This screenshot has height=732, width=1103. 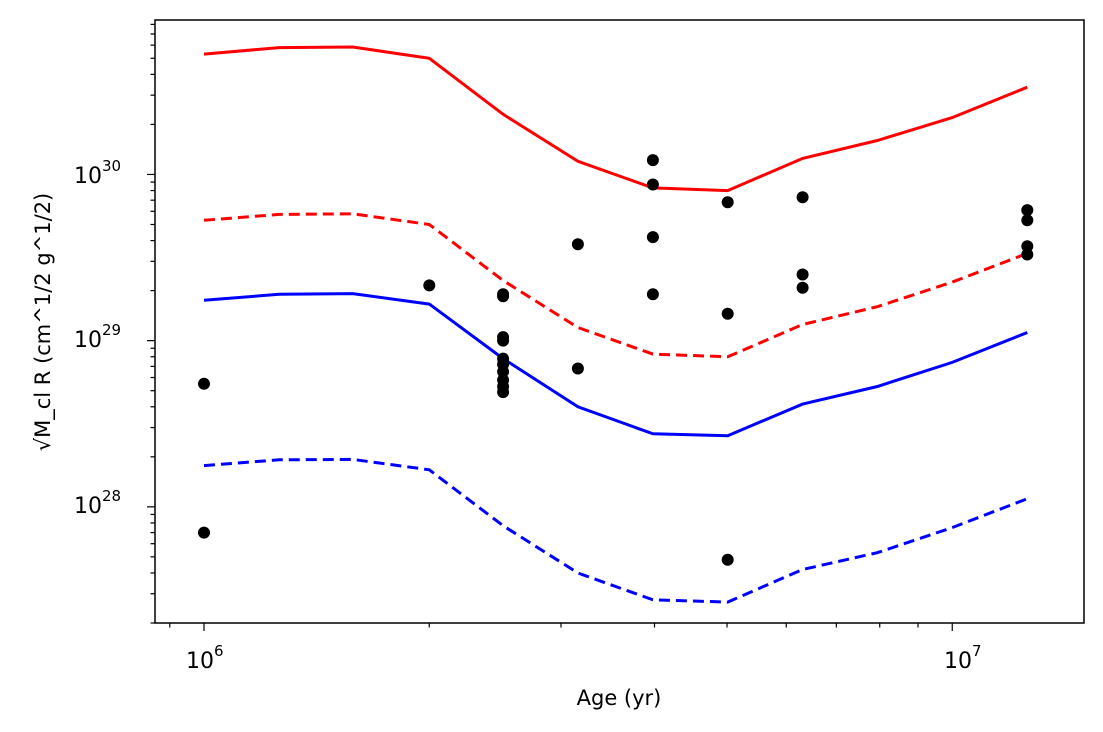 I want to click on svg-text: 10²⁸, so click(x=97, y=503).